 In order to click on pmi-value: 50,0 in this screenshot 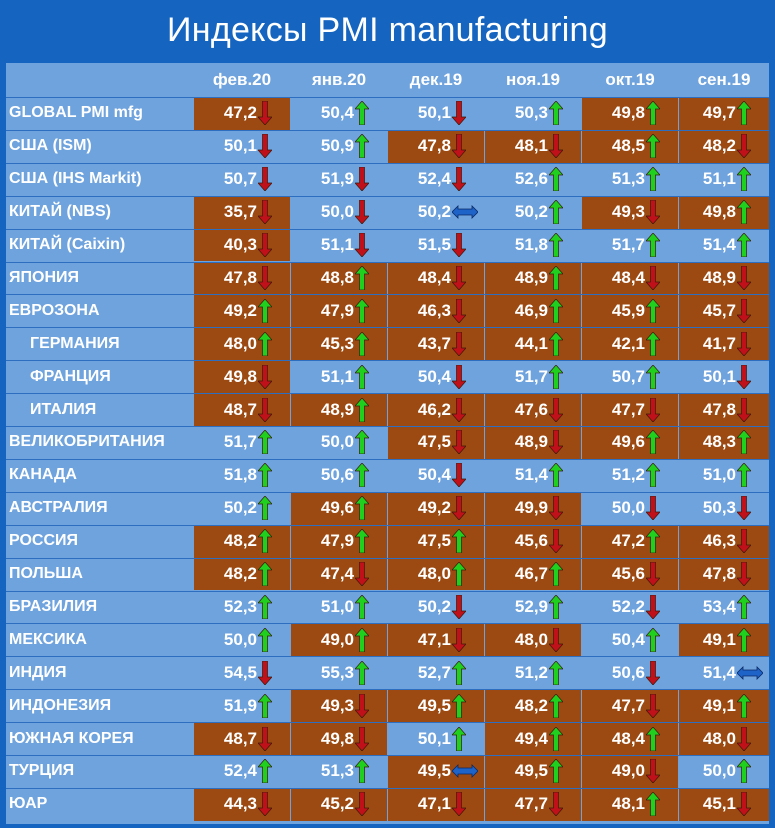, I will do `click(337, 212)`.